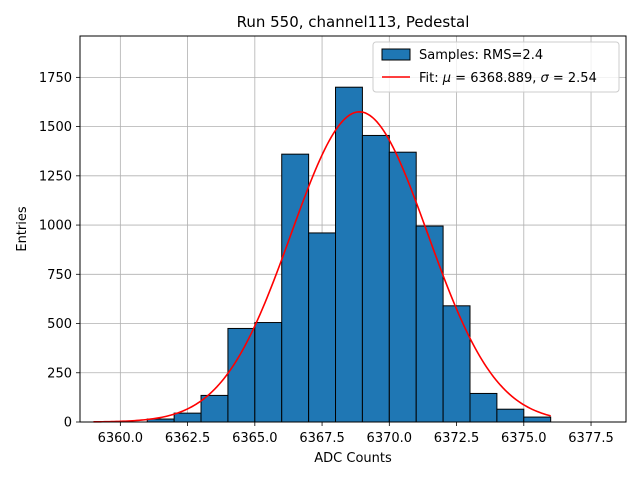  Describe the element at coordinates (59, 251) in the screenshot. I see `y-axis-ticks: 0 250 500 750 1000 1250 1500 1750` at that location.